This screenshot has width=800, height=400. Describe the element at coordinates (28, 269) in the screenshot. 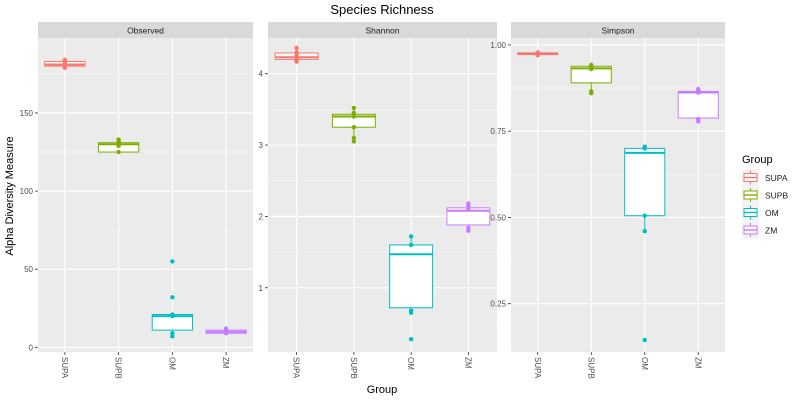

I see `y-tick-label: 50` at that location.